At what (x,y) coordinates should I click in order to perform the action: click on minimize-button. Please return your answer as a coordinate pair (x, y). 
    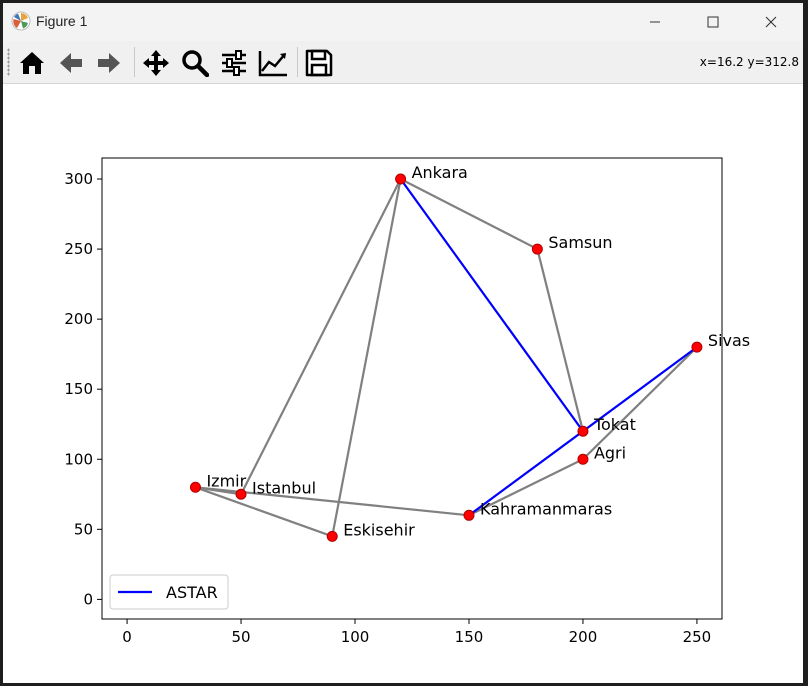
    Looking at the image, I should click on (655, 22).